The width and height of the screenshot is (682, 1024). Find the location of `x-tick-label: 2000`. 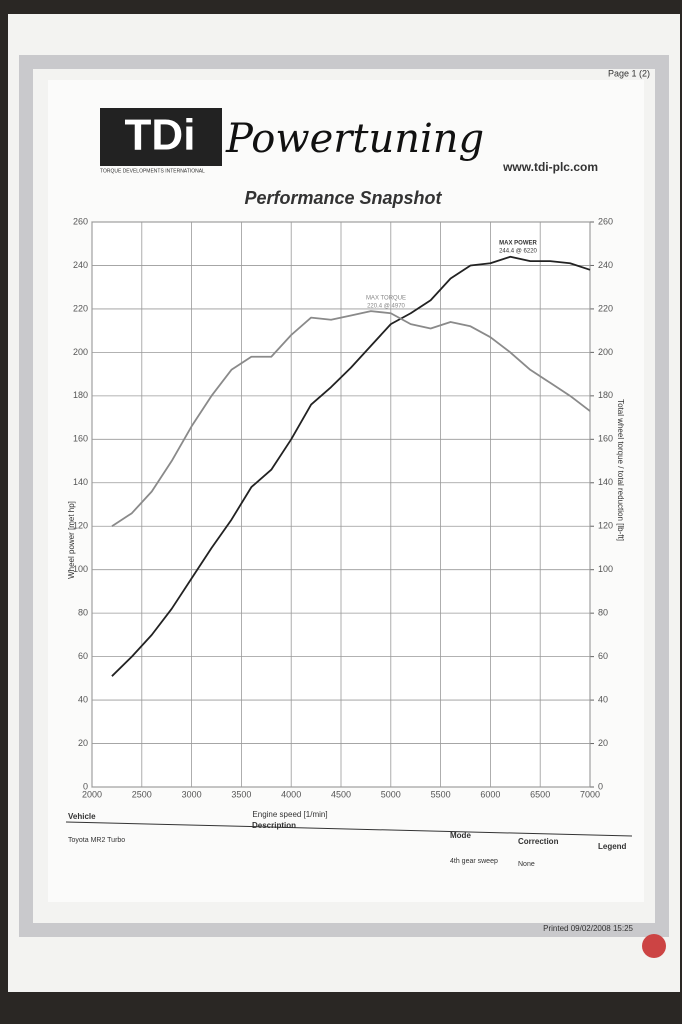

x-tick-label: 2000 is located at coordinates (92, 794).